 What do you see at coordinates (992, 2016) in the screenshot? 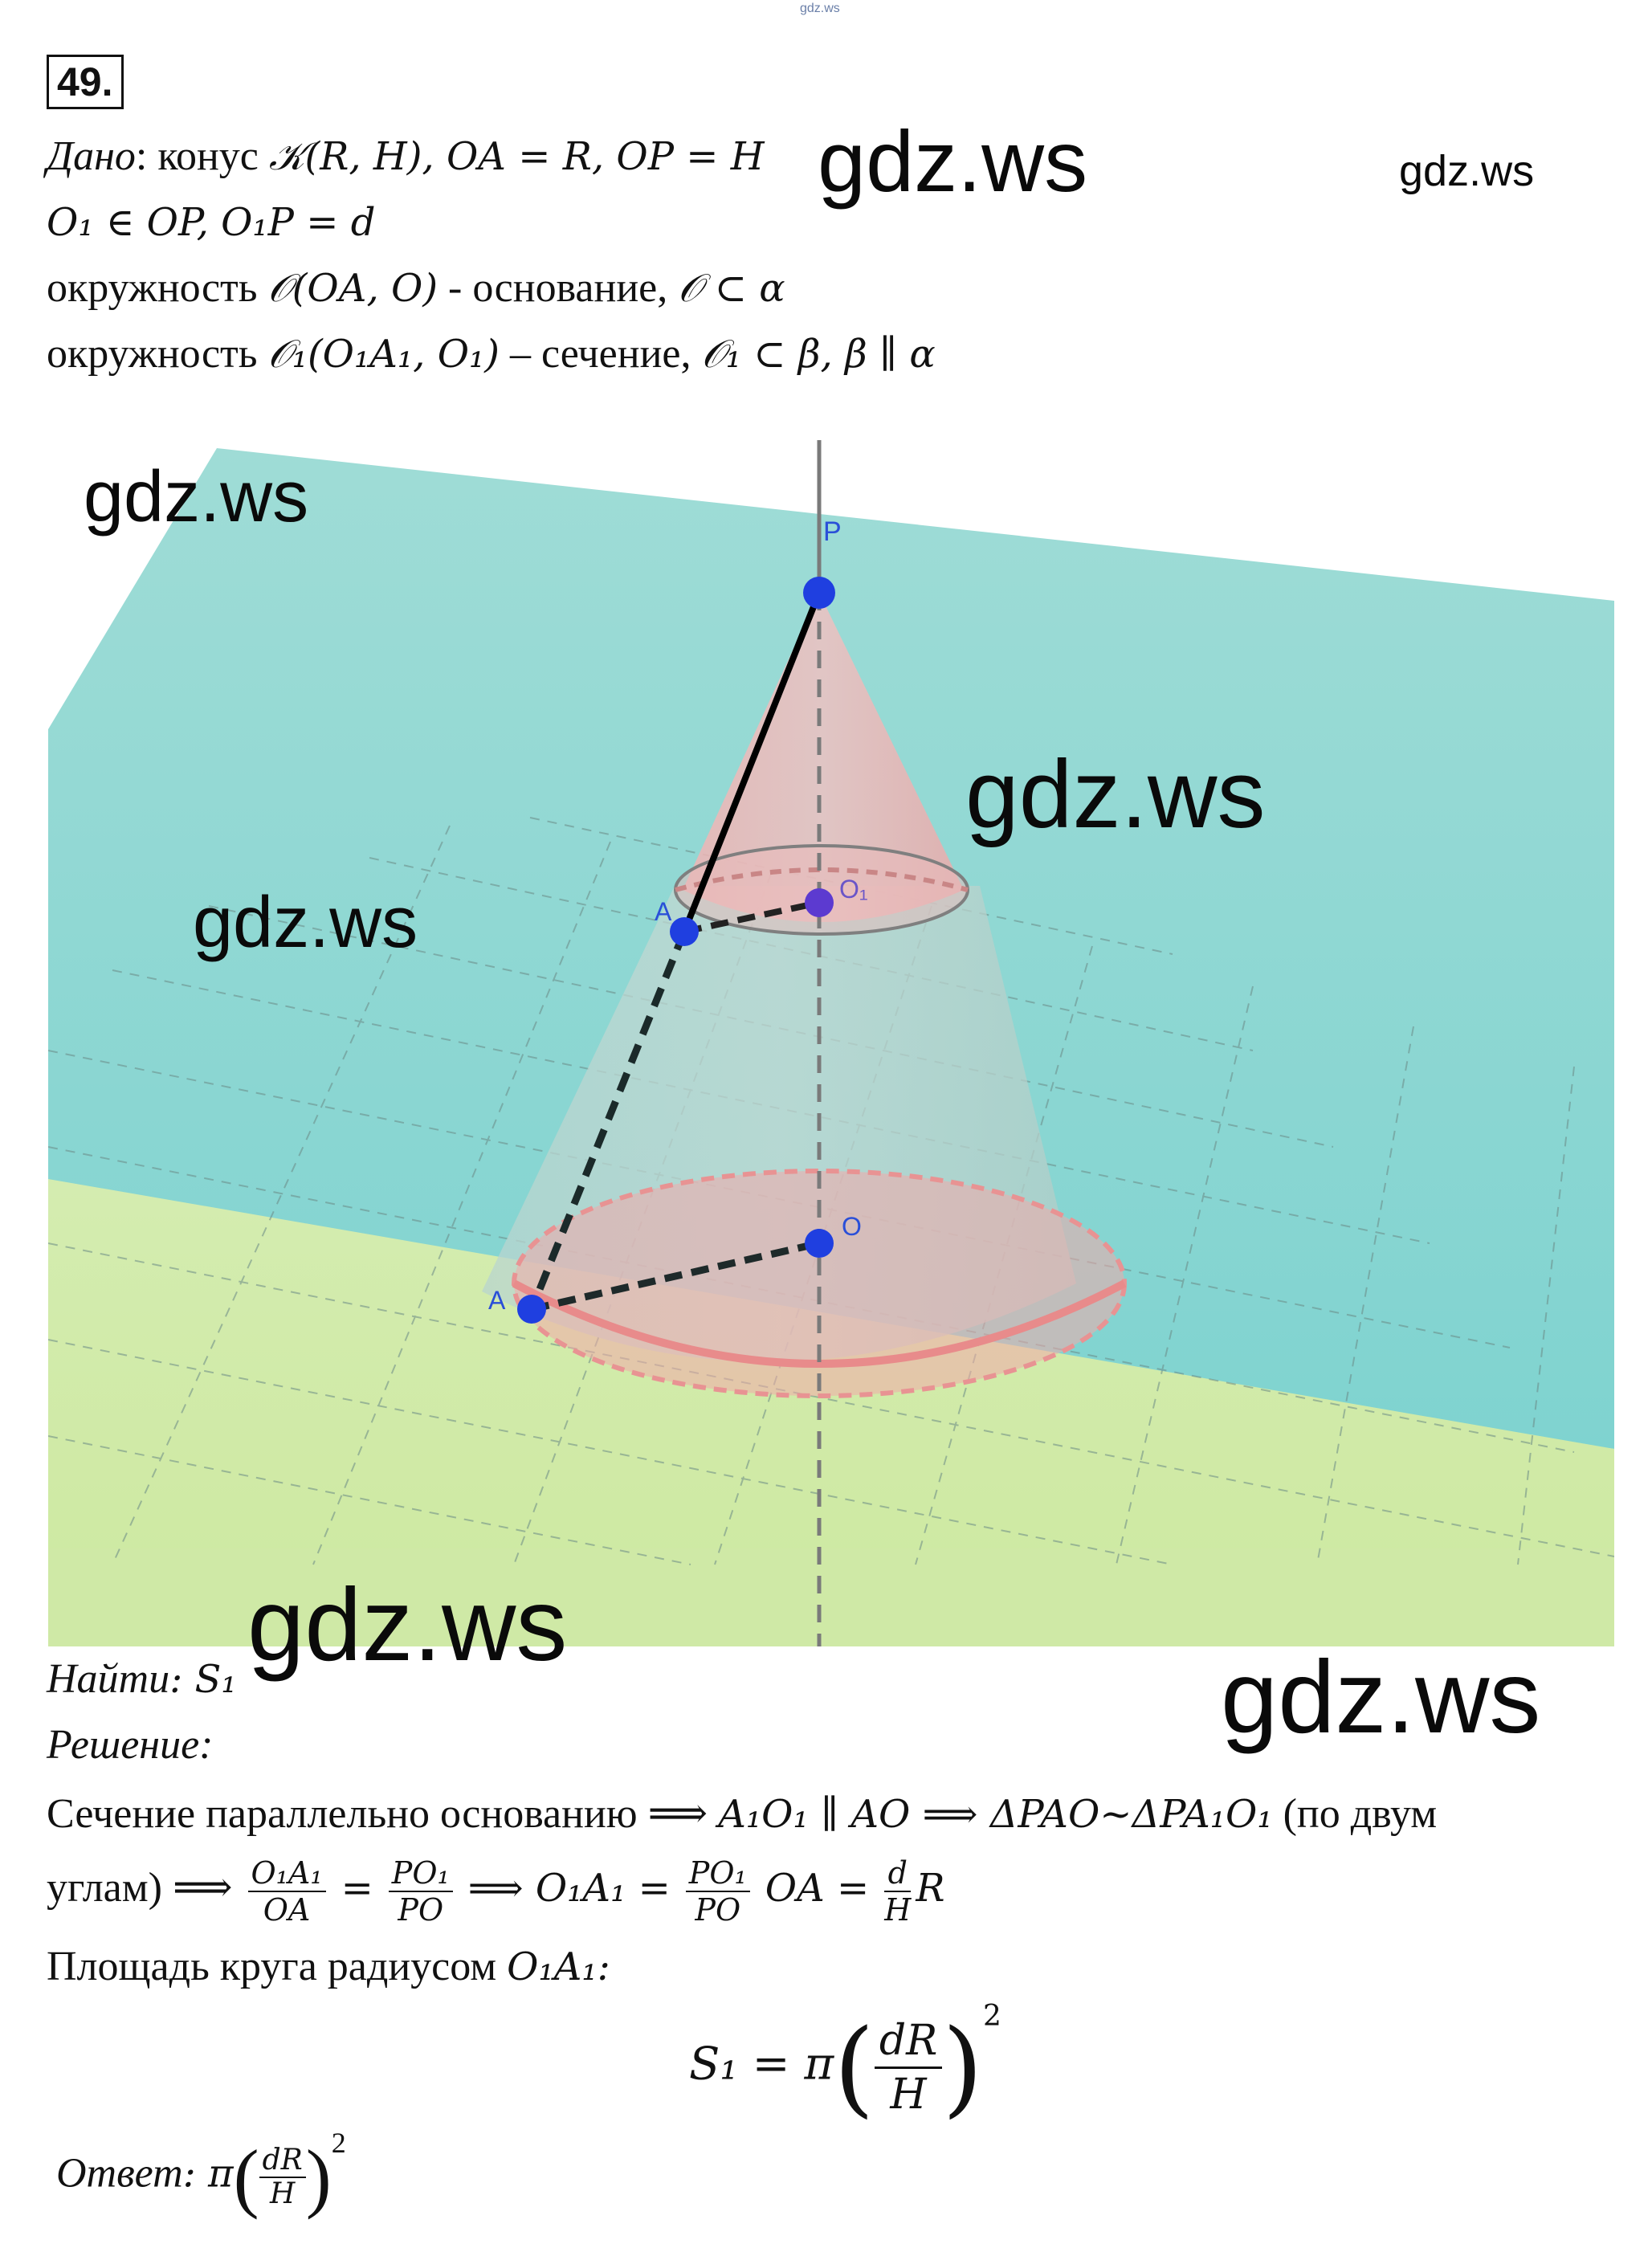
I see `formula-exponent: 2` at bounding box center [992, 2016].